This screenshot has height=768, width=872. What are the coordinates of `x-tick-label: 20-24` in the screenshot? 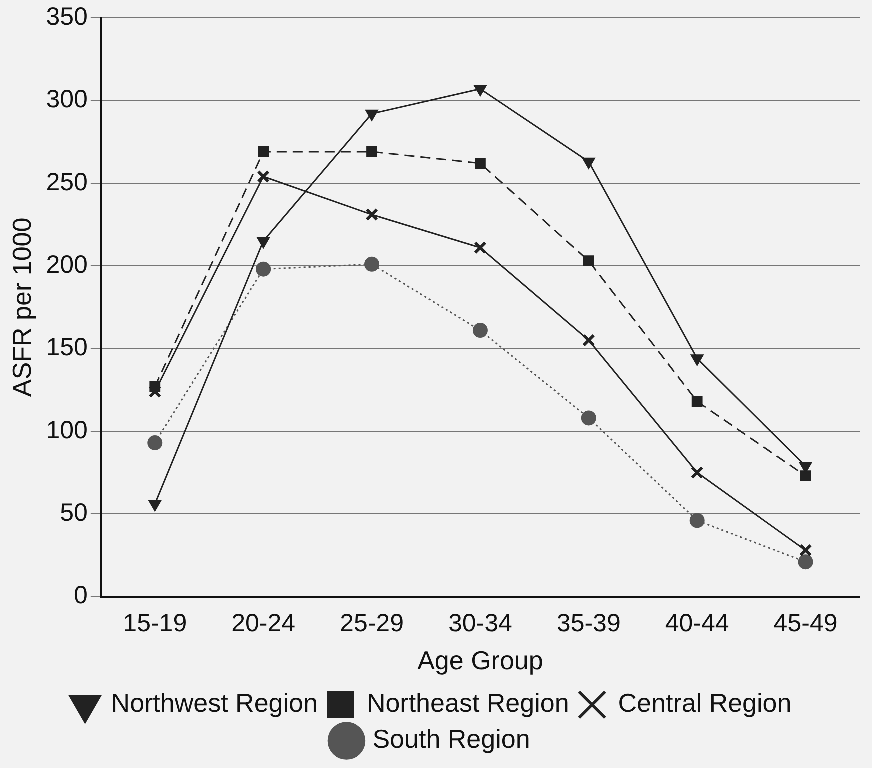 It's located at (264, 624).